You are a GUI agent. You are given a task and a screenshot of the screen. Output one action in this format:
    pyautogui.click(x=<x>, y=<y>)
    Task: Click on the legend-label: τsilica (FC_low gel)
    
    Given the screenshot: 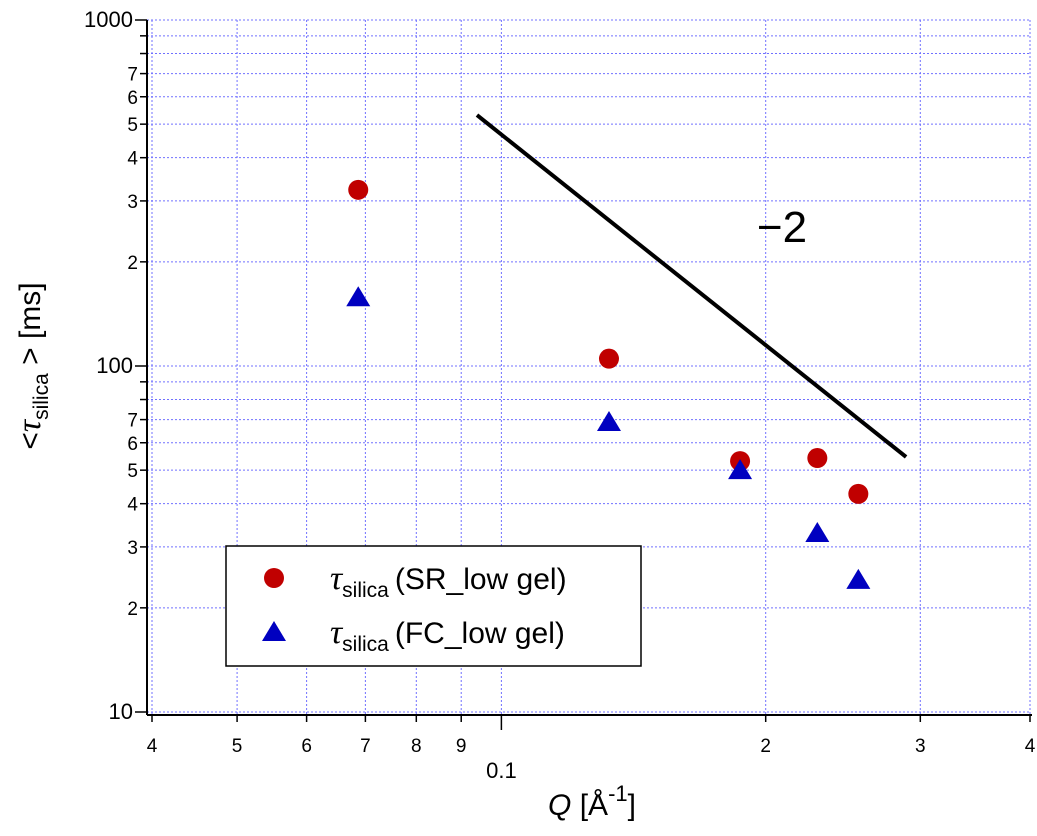 What is the action you would take?
    pyautogui.click(x=447, y=635)
    